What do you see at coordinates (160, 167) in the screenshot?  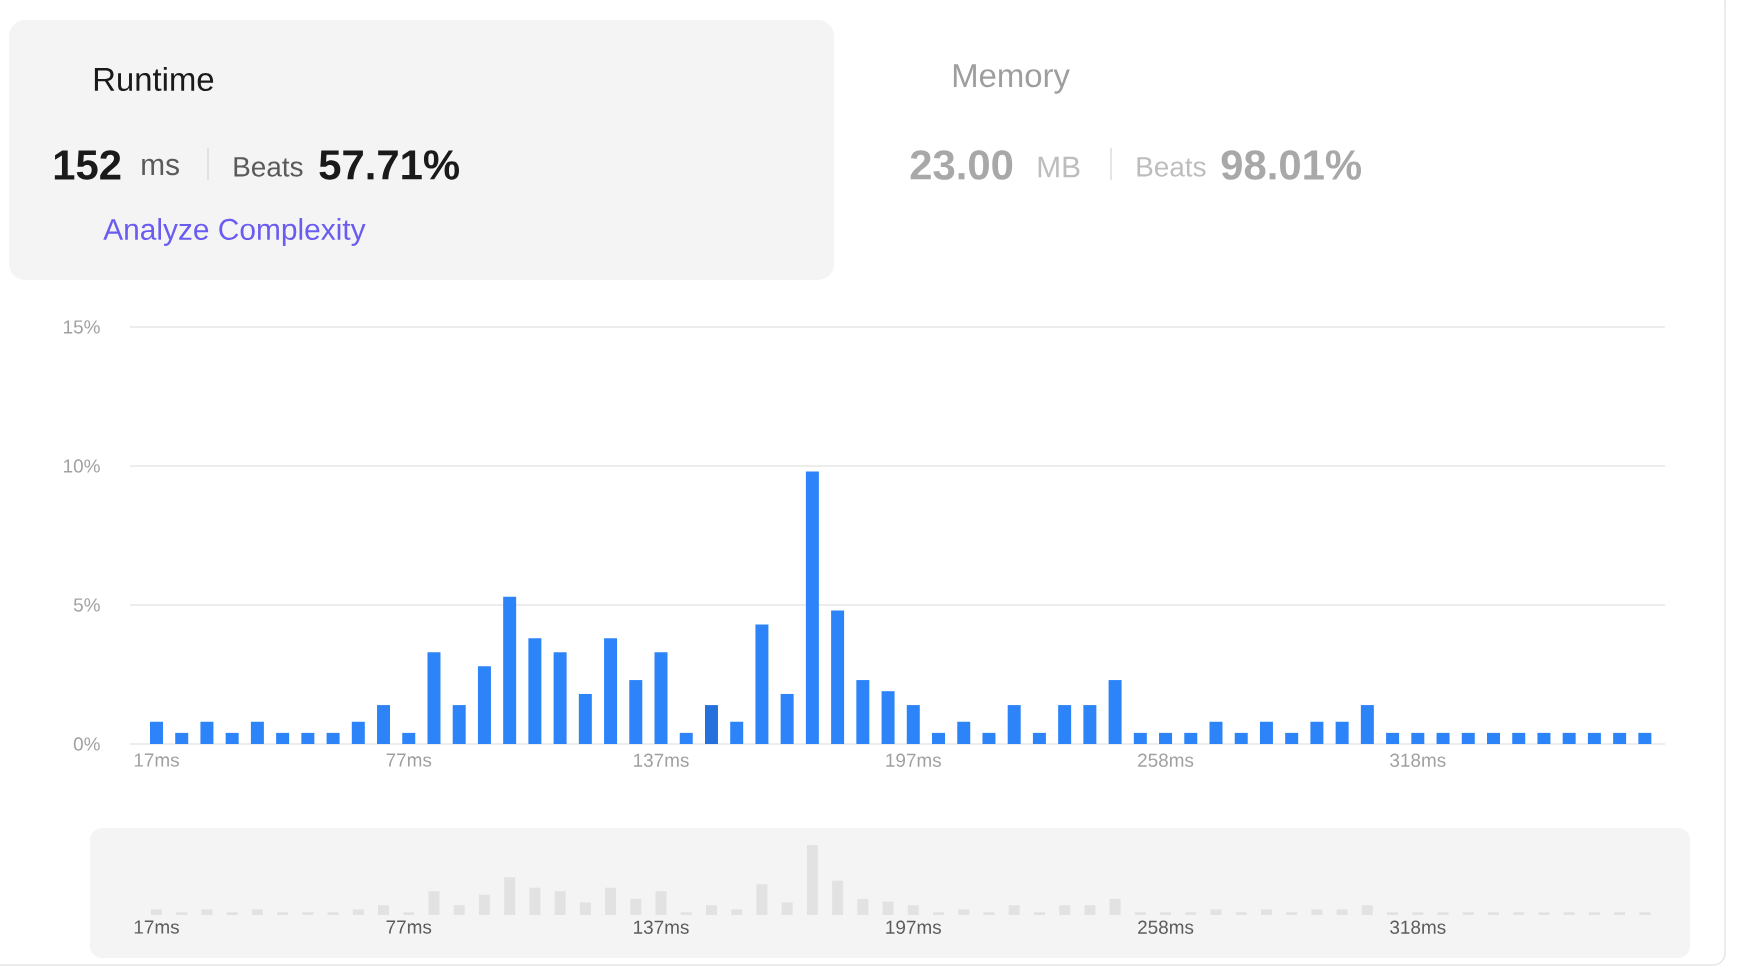 I see `text: ms` at bounding box center [160, 167].